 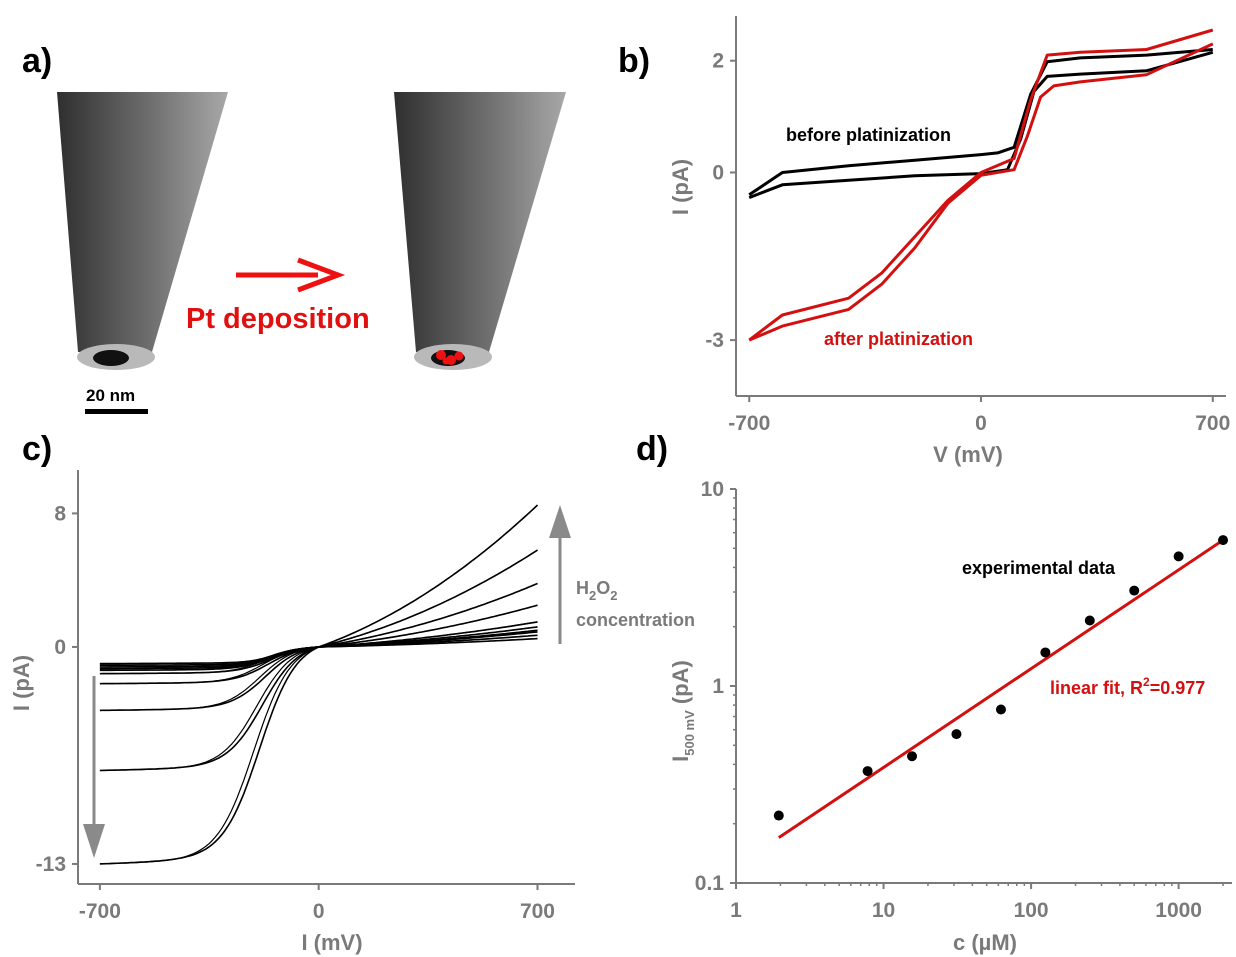 What do you see at coordinates (319, 911) in the screenshot?
I see `chart-c-x-tick-label: 0` at bounding box center [319, 911].